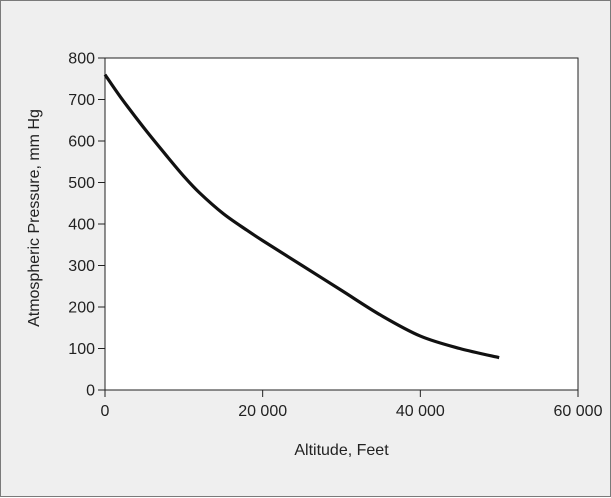 This screenshot has height=498, width=611. What do you see at coordinates (81, 142) in the screenshot?
I see `y-tick-label: 600` at bounding box center [81, 142].